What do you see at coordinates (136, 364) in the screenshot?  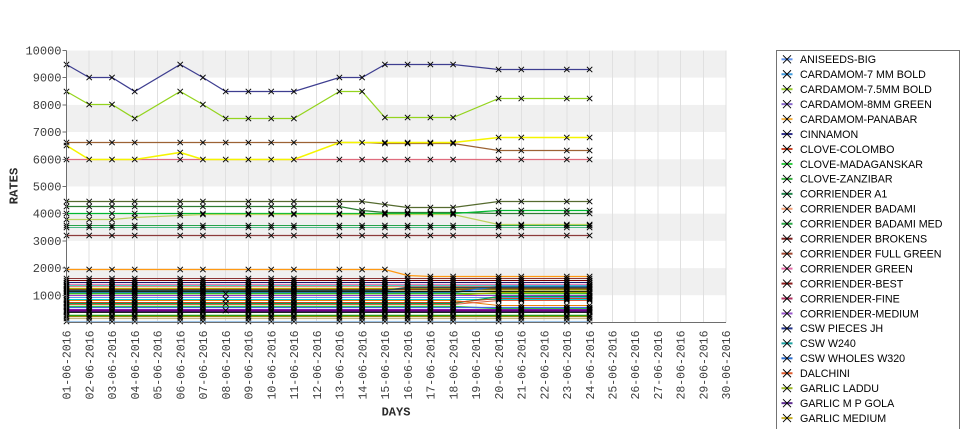 I see `svg-text: 04-06-2016` at bounding box center [136, 364].